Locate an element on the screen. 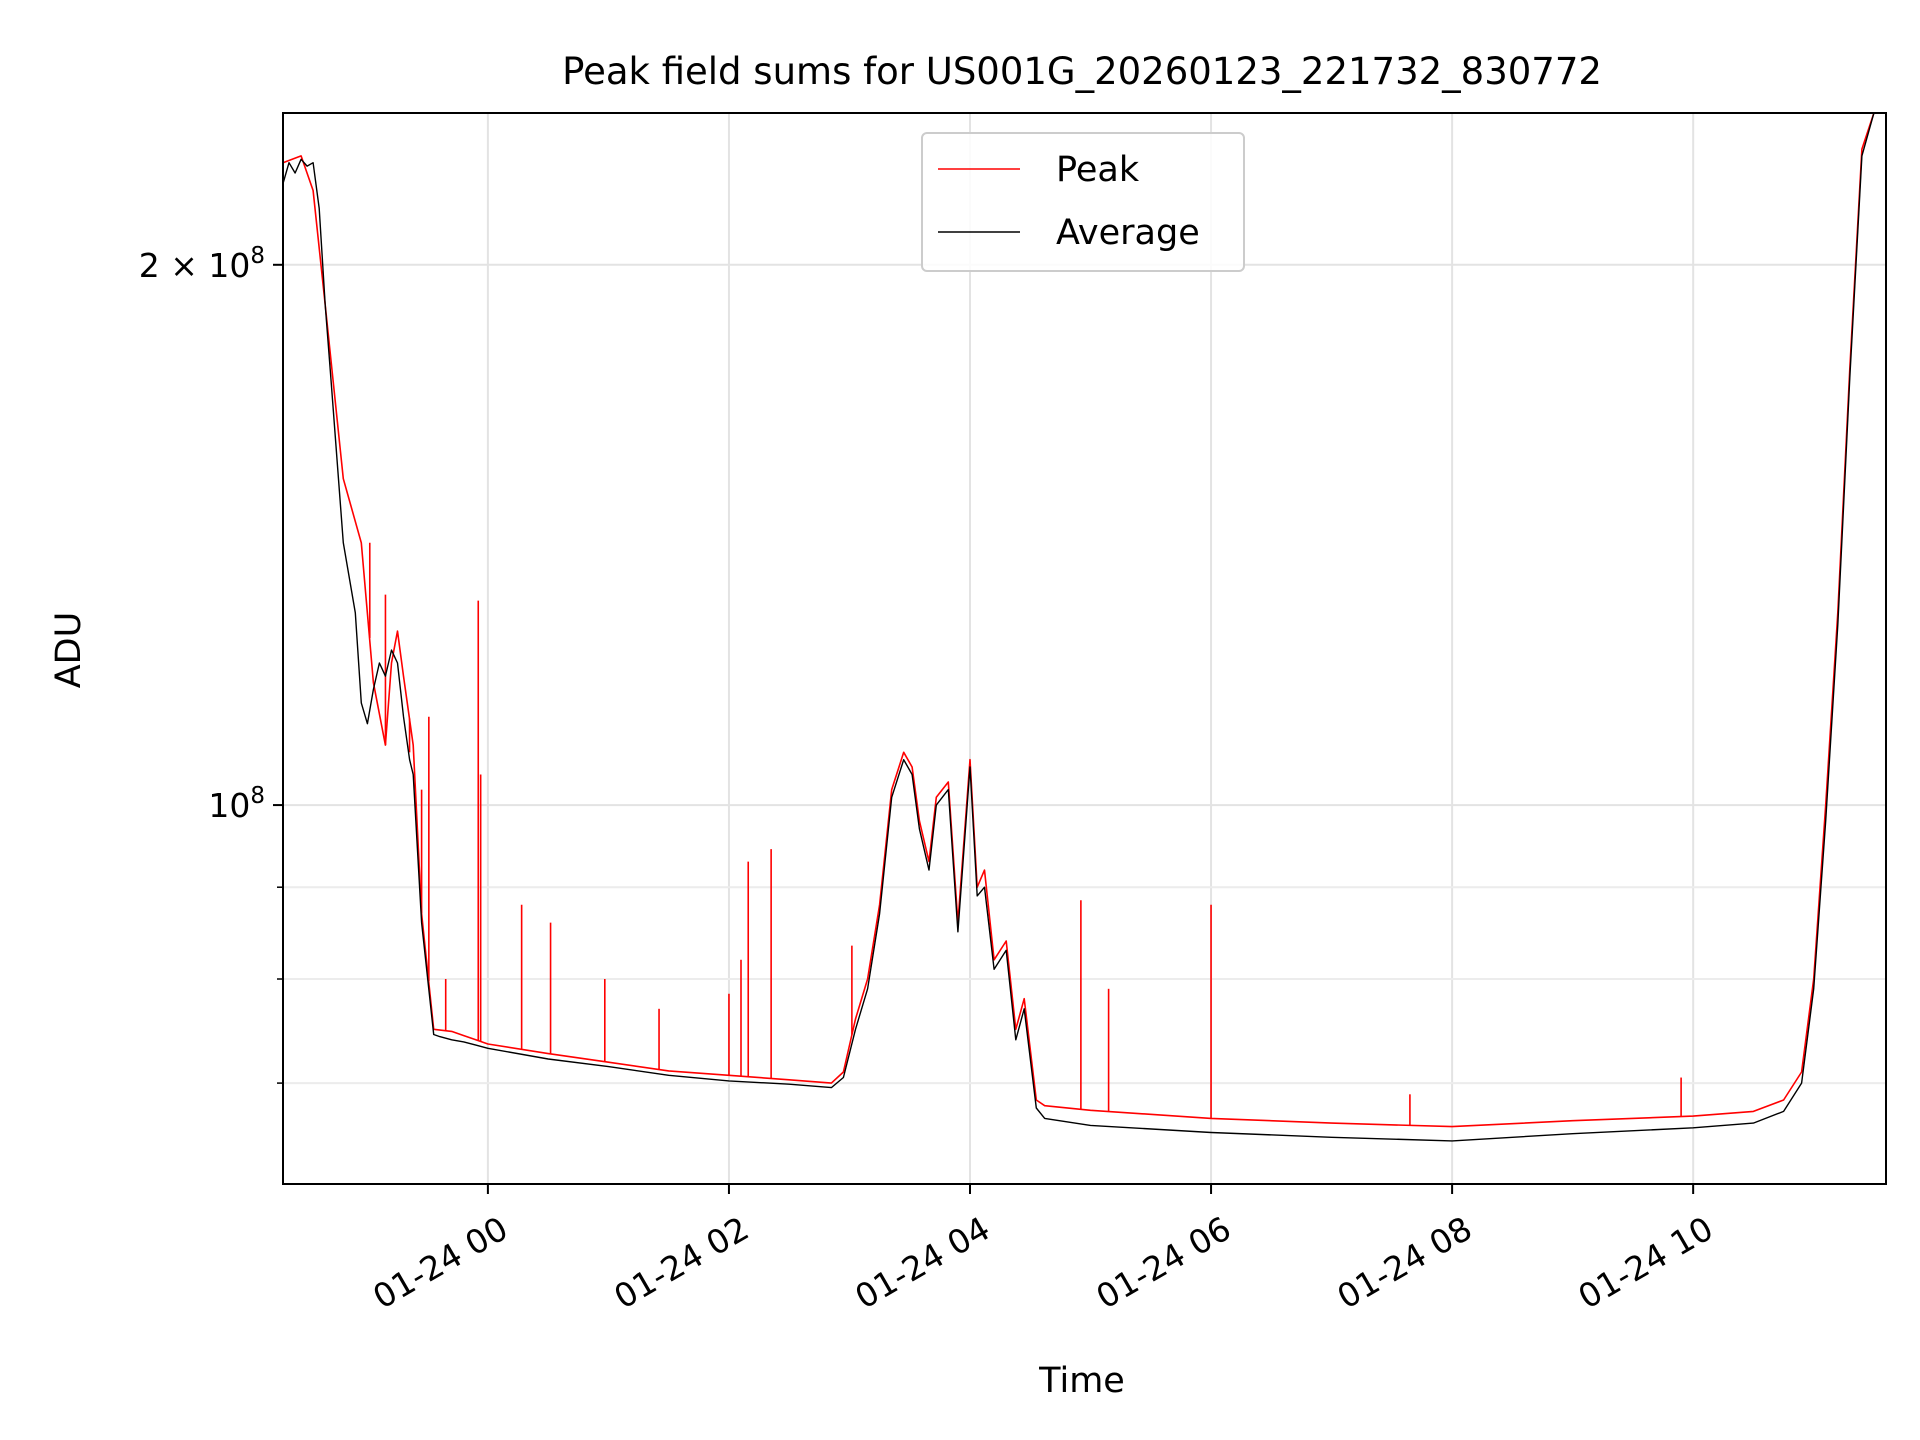  y-tick-label: 108 is located at coordinates (236, 804).